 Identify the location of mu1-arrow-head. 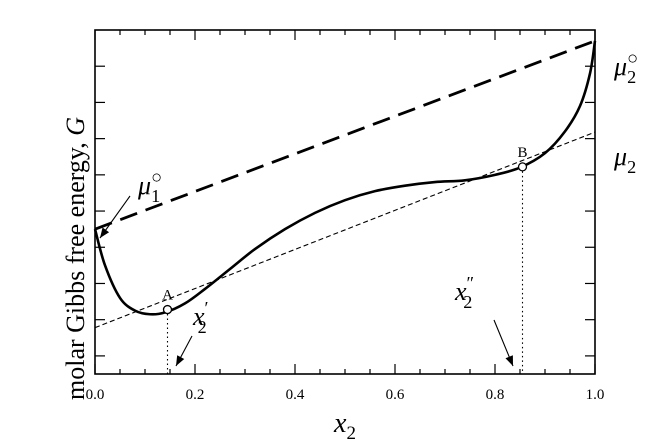
(105, 232).